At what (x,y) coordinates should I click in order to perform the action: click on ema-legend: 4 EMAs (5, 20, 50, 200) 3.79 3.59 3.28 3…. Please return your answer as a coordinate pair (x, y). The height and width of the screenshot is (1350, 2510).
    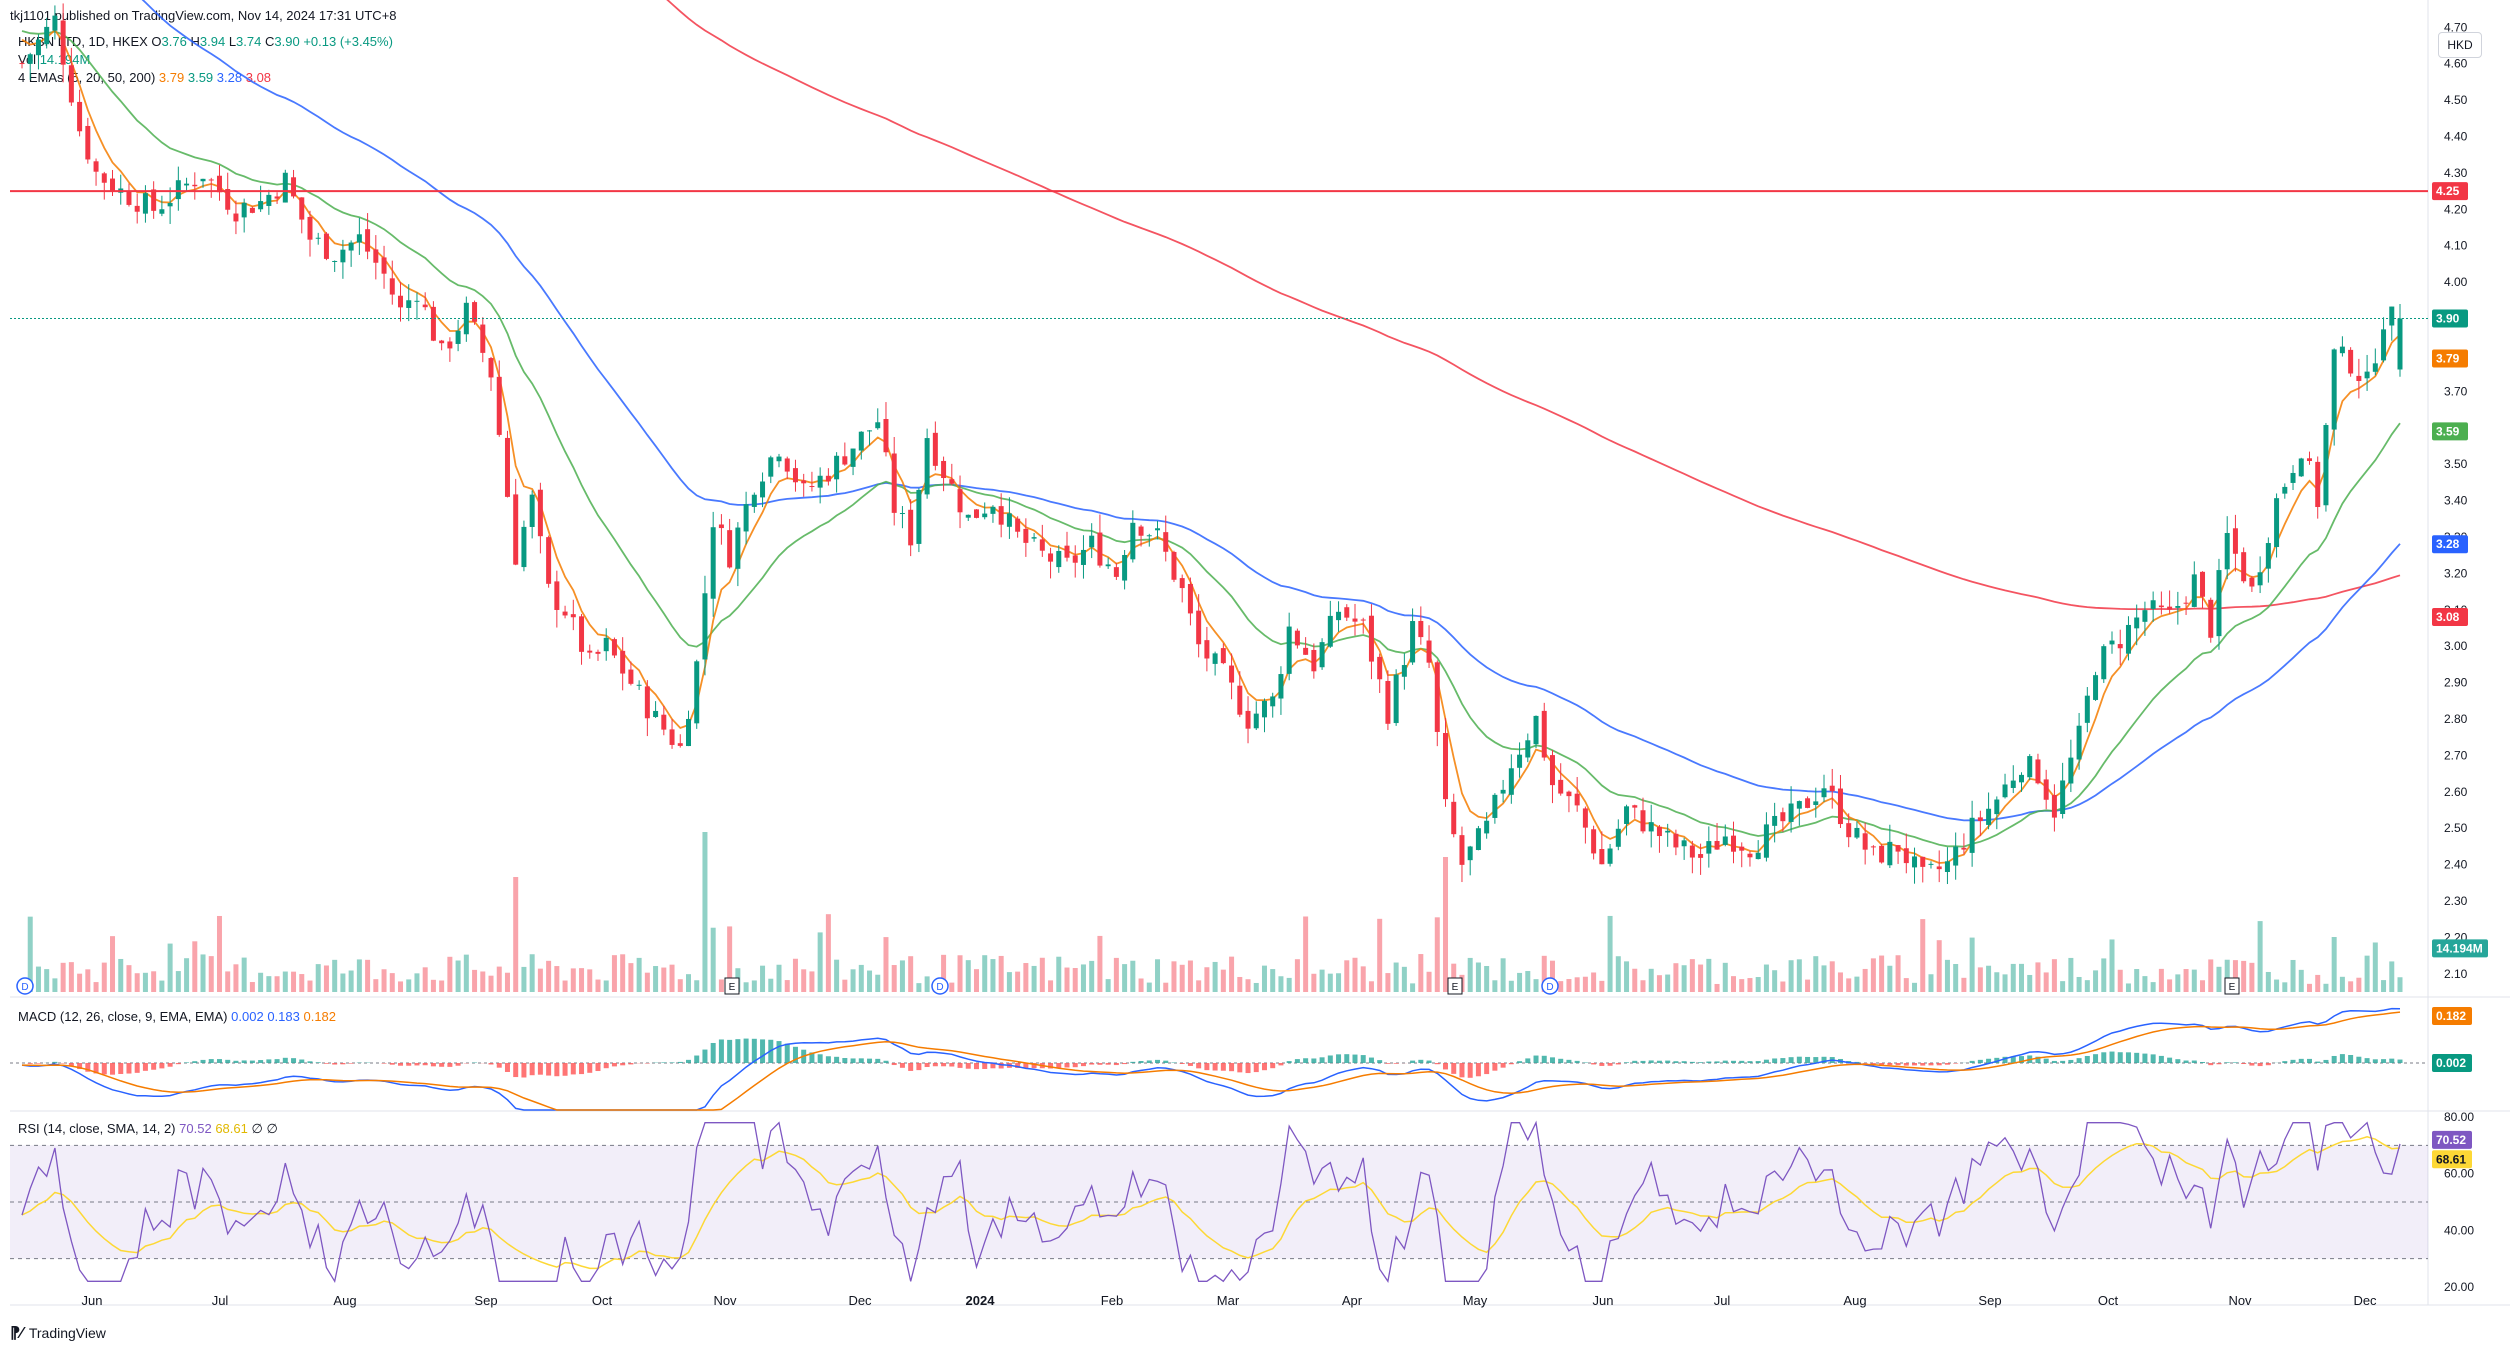
    Looking at the image, I should click on (144, 77).